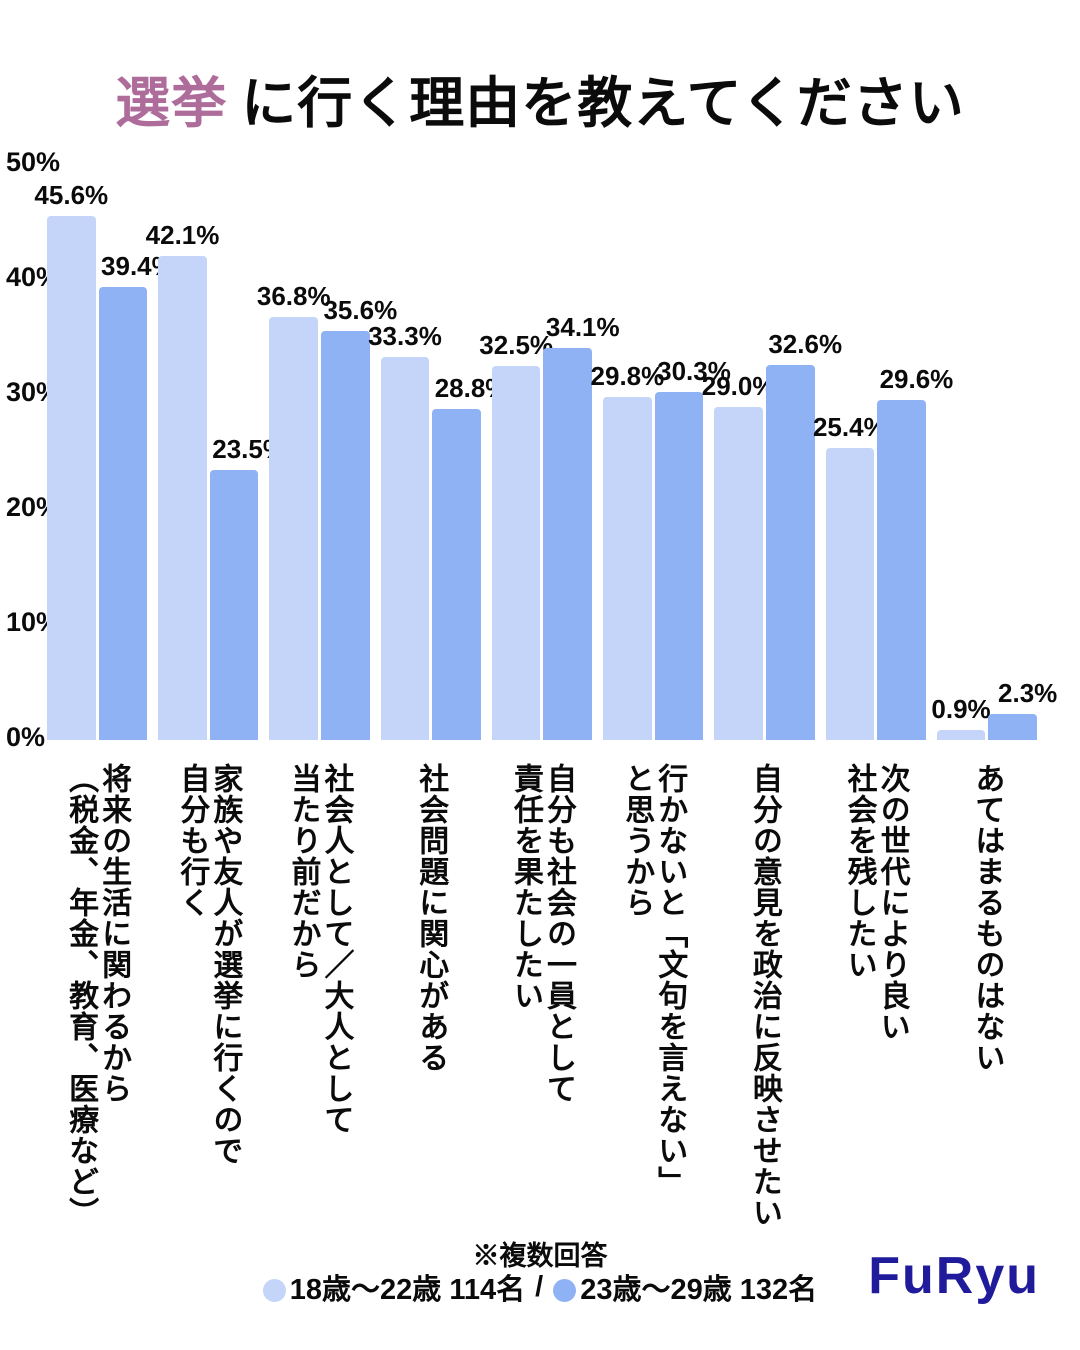 The width and height of the screenshot is (1080, 1350). I want to click on bar-age-18-22: 0.9%, so click(961, 717).